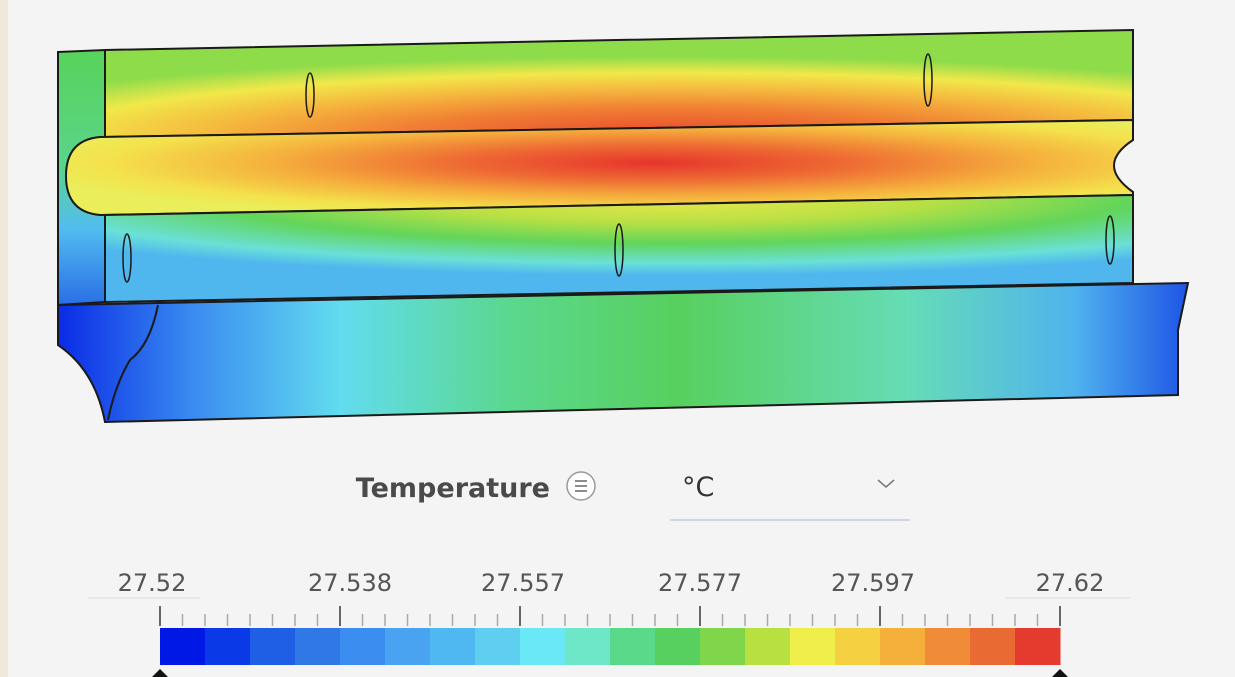 The height and width of the screenshot is (677, 1235). Describe the element at coordinates (790, 496) in the screenshot. I see `unit-dropdown: °C` at that location.